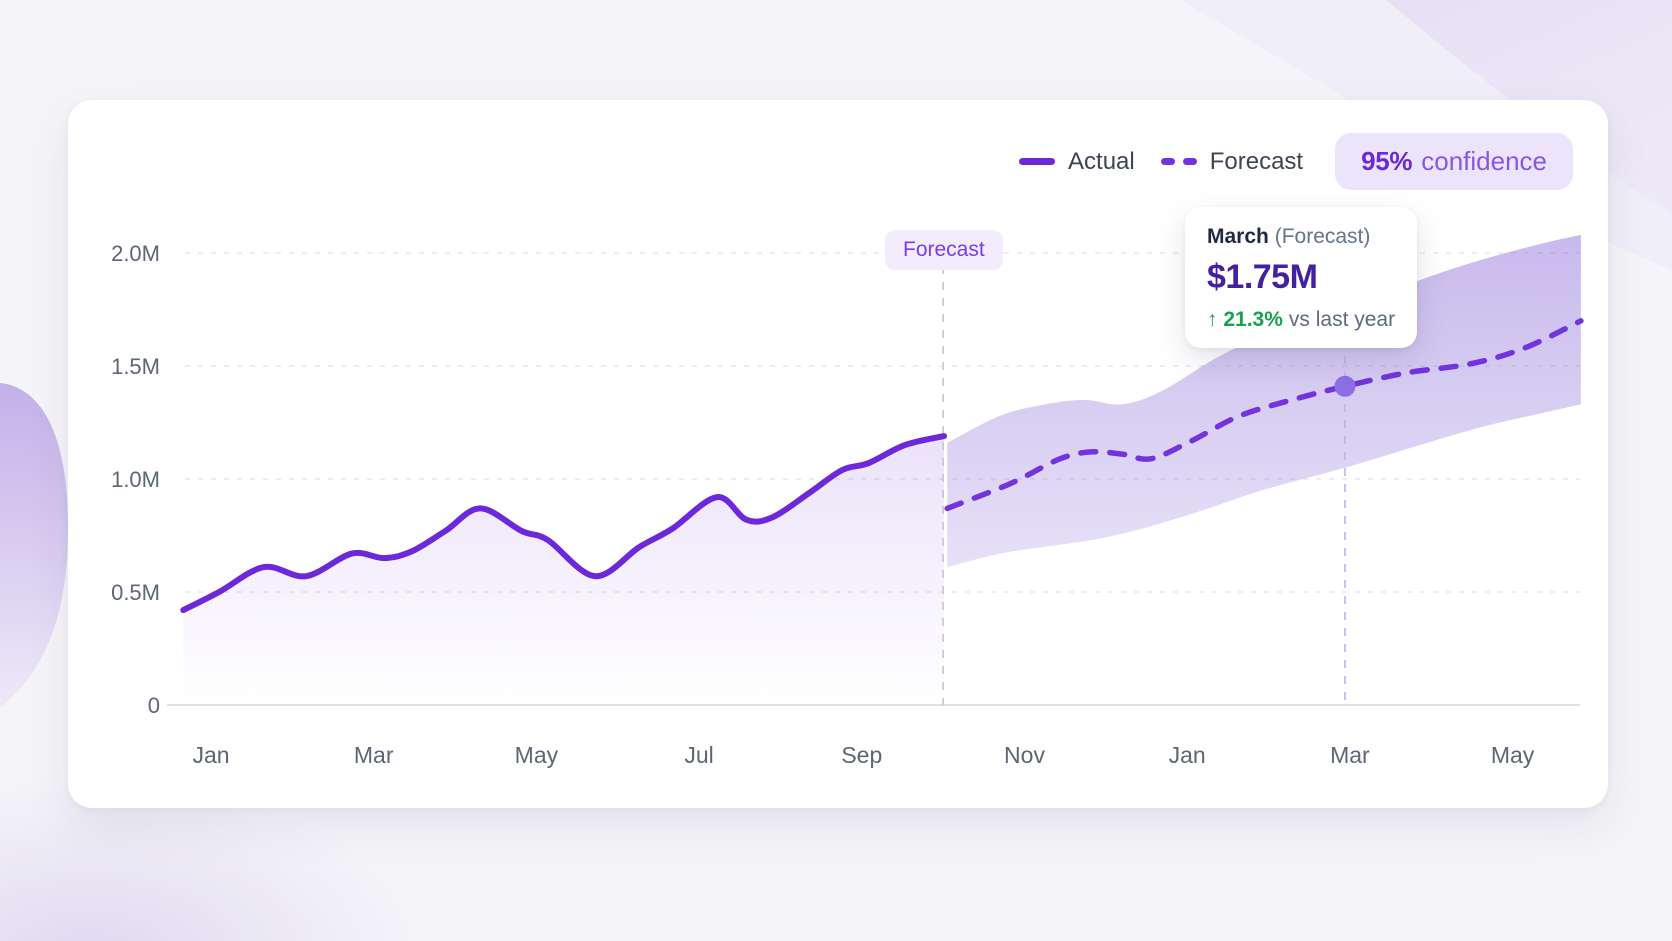 The height and width of the screenshot is (941, 1672). I want to click on actual-line, so click(563, 523).